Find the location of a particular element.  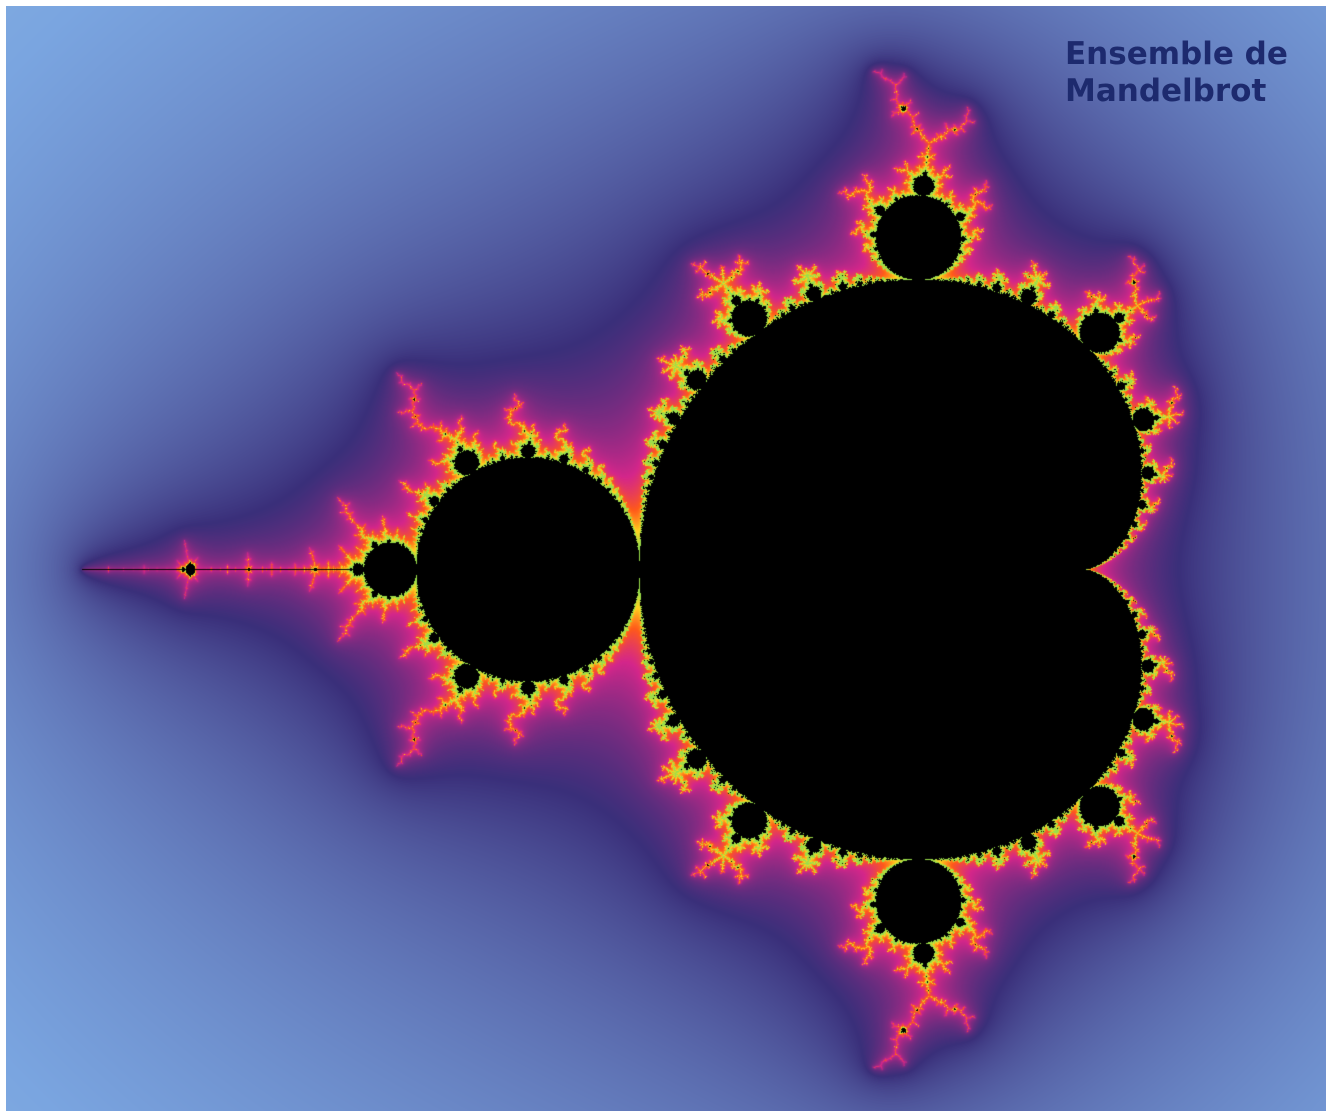

title-line-2: Mandelbrot is located at coordinates (1166, 91).